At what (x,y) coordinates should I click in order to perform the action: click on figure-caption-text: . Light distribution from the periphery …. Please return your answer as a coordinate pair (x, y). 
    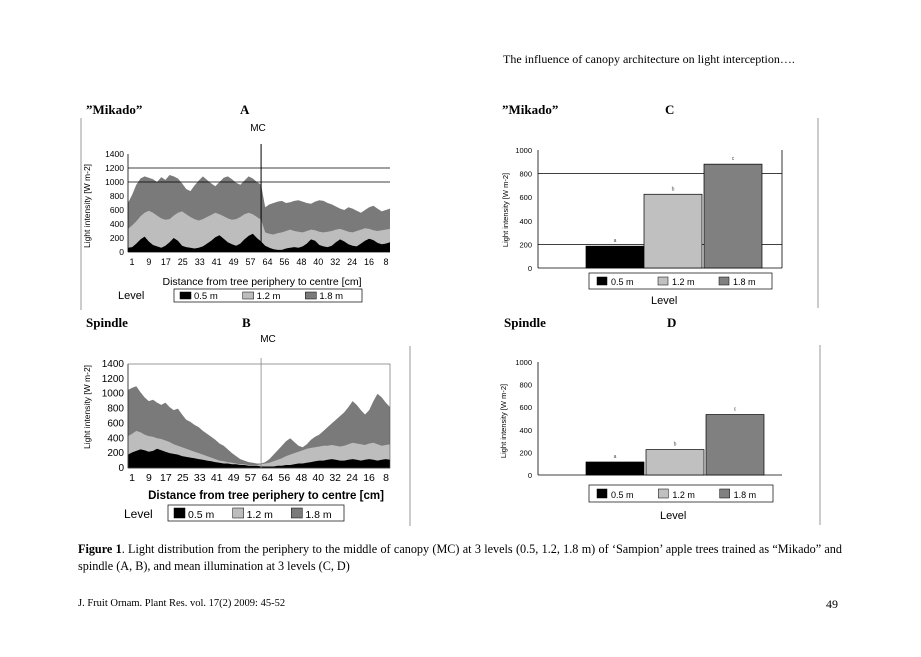
    Looking at the image, I should click on (460, 557).